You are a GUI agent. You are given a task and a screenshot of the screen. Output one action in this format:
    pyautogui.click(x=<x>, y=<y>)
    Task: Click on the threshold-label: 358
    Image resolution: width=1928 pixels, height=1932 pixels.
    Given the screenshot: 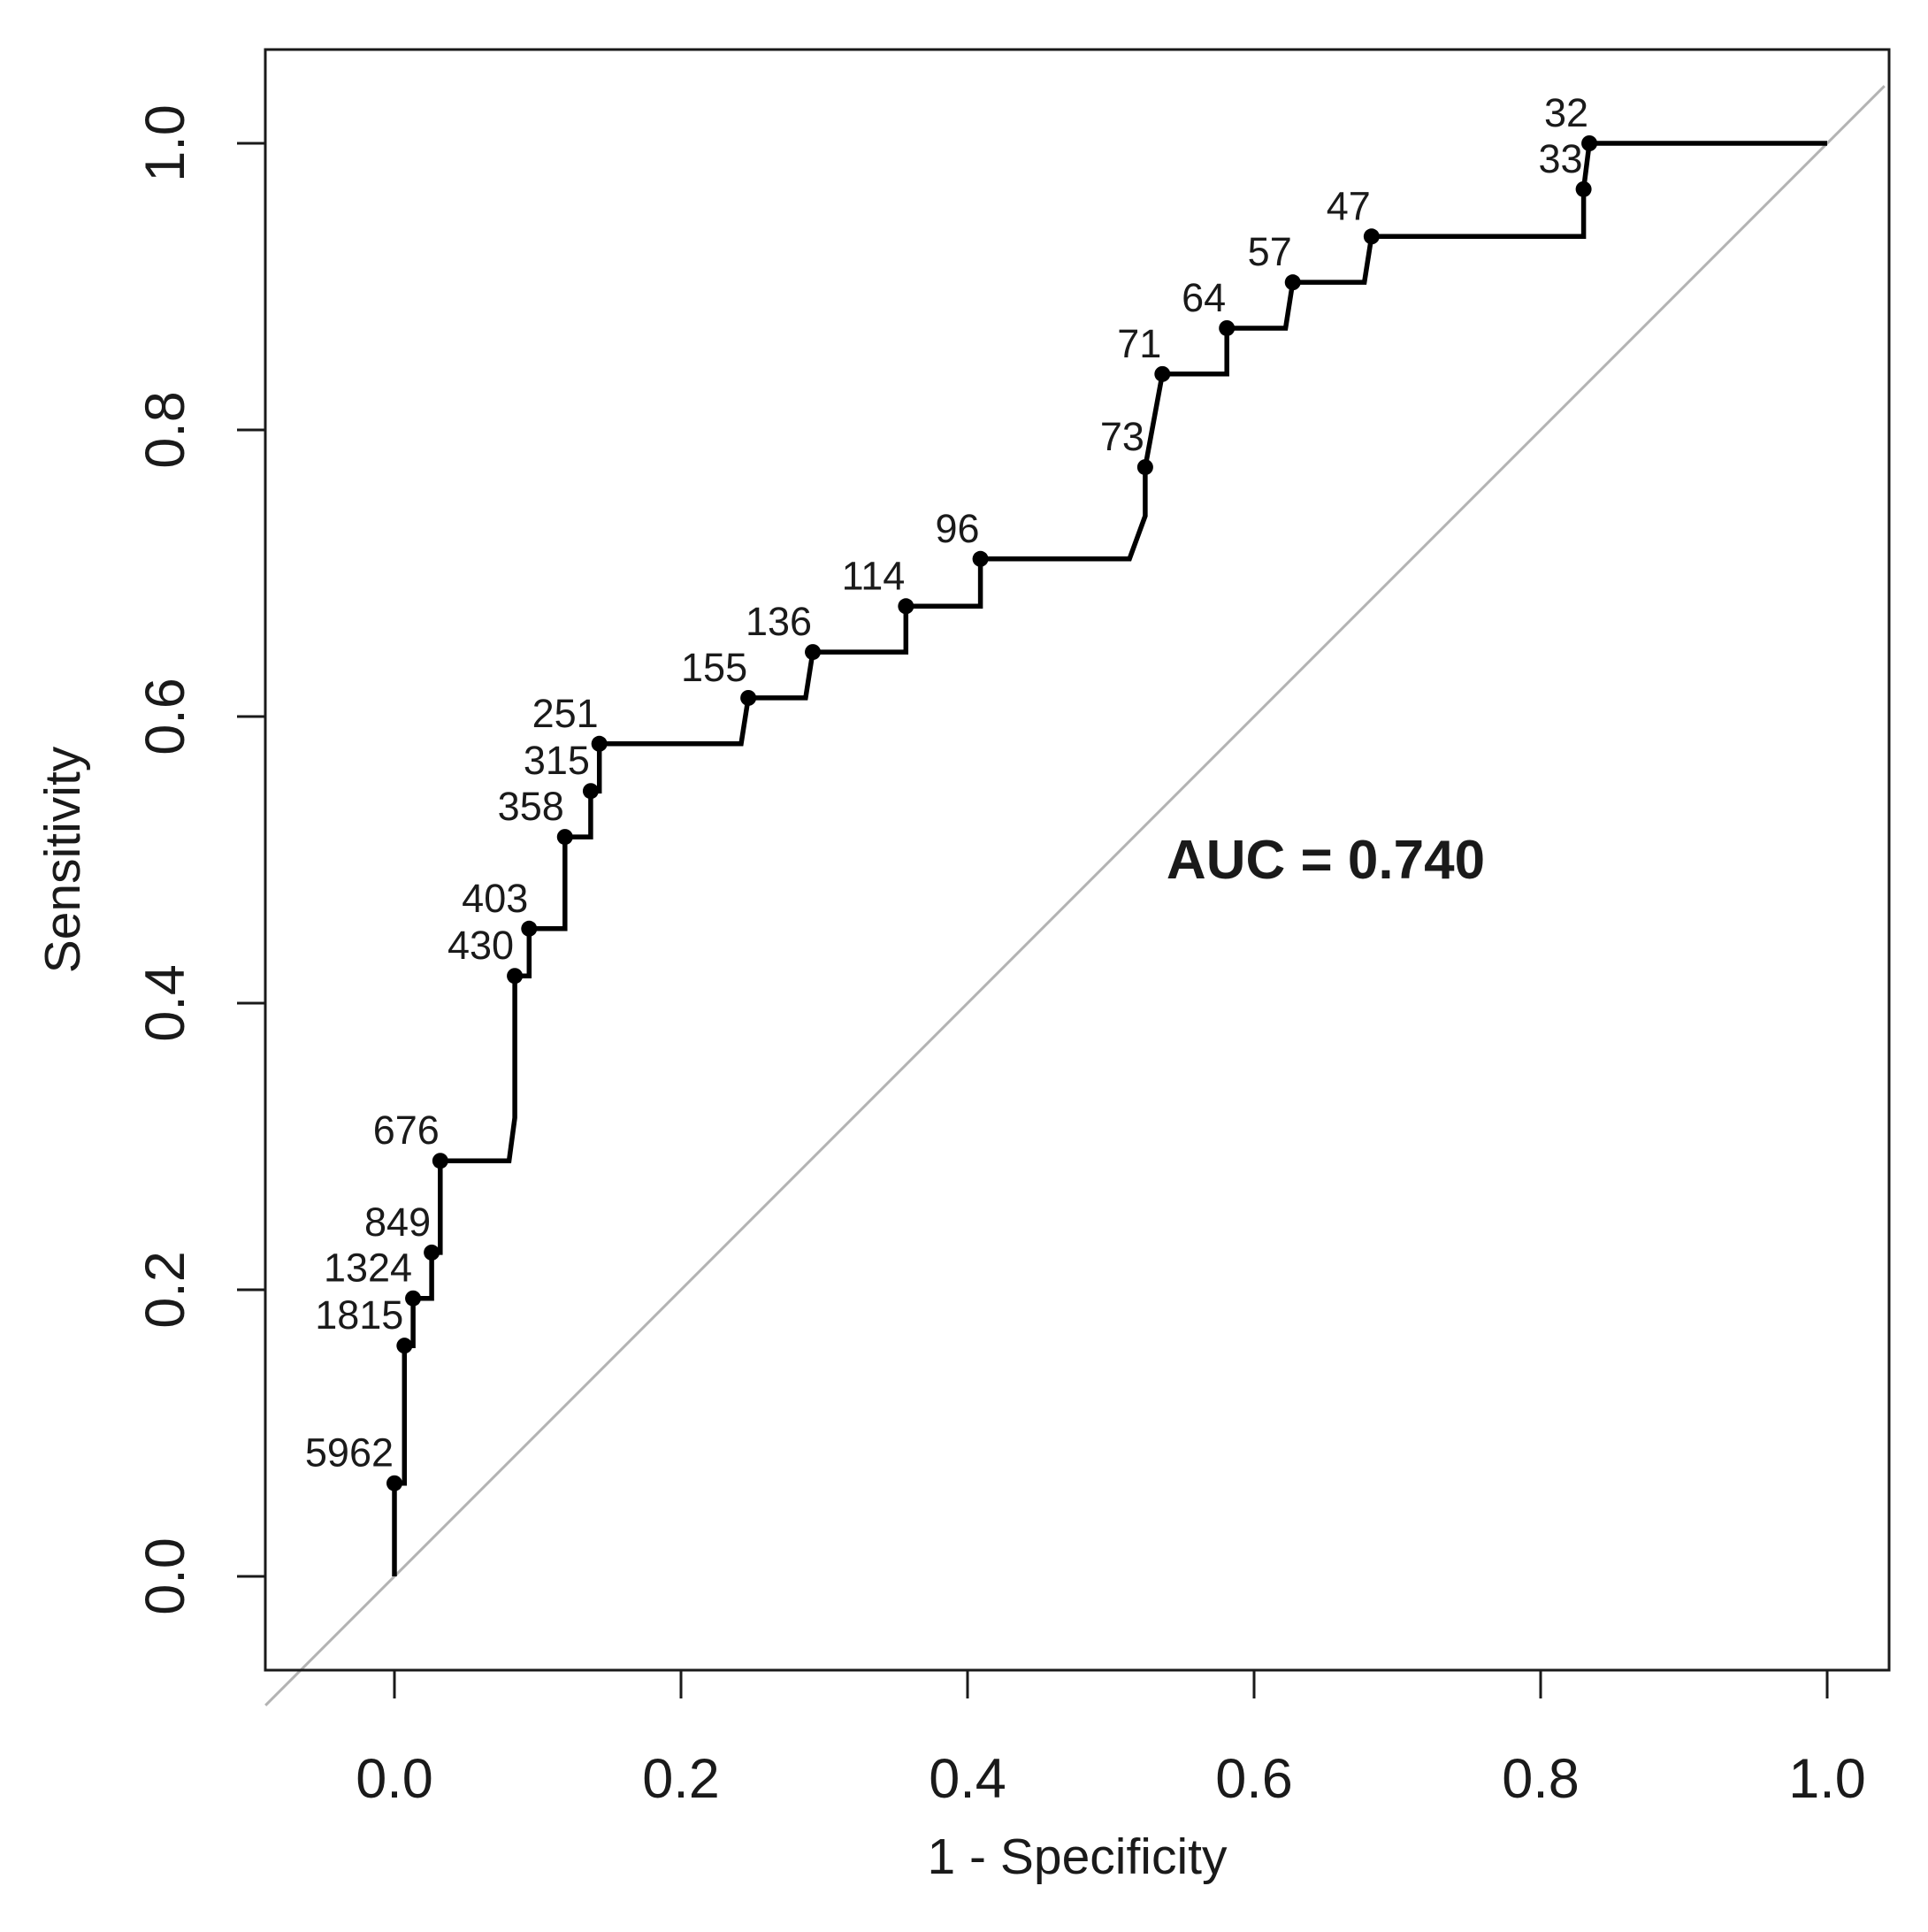 What is the action you would take?
    pyautogui.click(x=531, y=806)
    